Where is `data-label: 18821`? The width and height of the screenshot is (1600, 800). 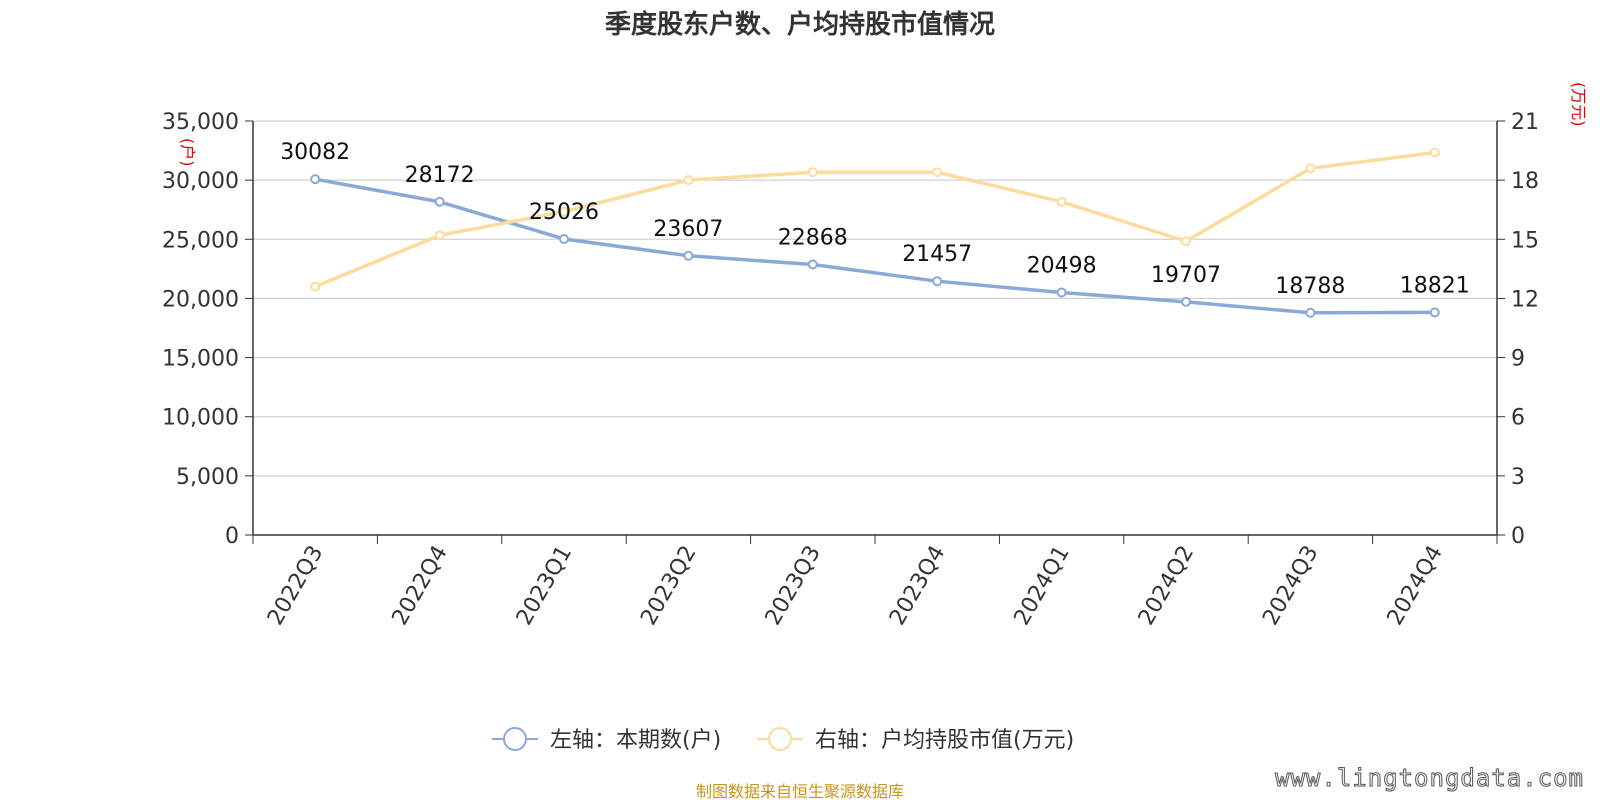 data-label: 18821 is located at coordinates (1435, 285).